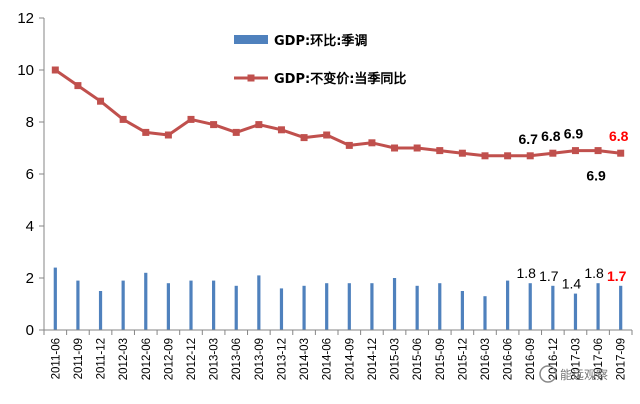 This screenshot has width=640, height=404. Describe the element at coordinates (338, 298) in the screenshot. I see `bar-series` at that location.